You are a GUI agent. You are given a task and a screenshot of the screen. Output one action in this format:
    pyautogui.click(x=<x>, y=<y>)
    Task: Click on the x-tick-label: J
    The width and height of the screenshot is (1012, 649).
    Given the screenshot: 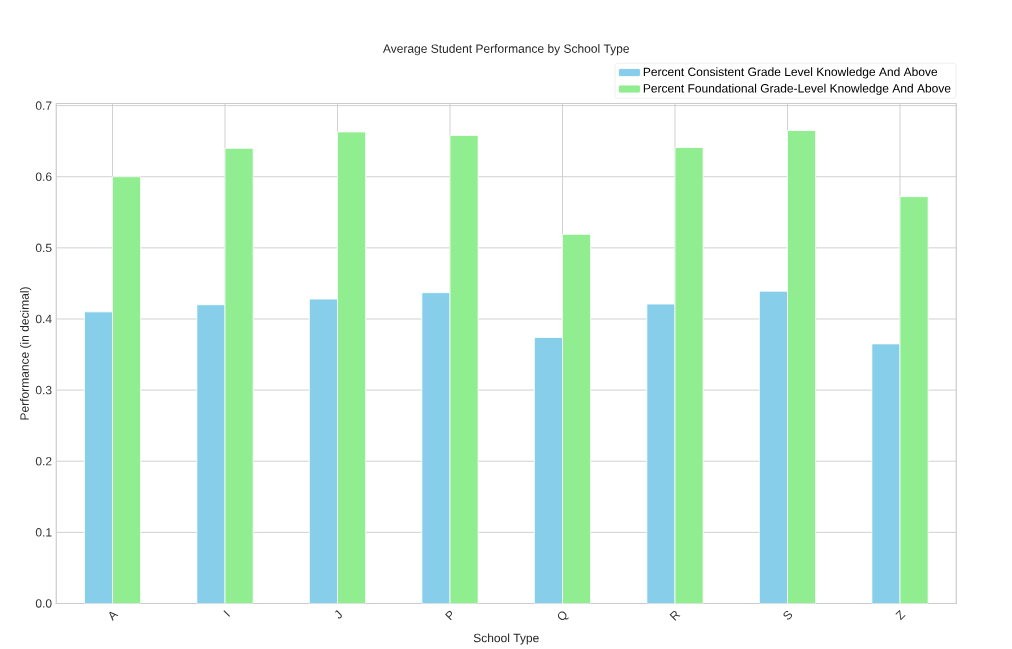 What is the action you would take?
    pyautogui.click(x=338, y=614)
    